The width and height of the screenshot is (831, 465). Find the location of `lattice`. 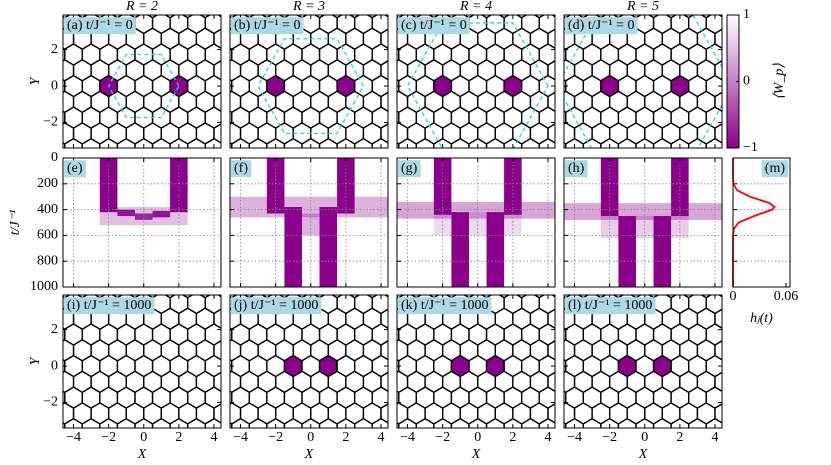

lattice is located at coordinates (469, 95).